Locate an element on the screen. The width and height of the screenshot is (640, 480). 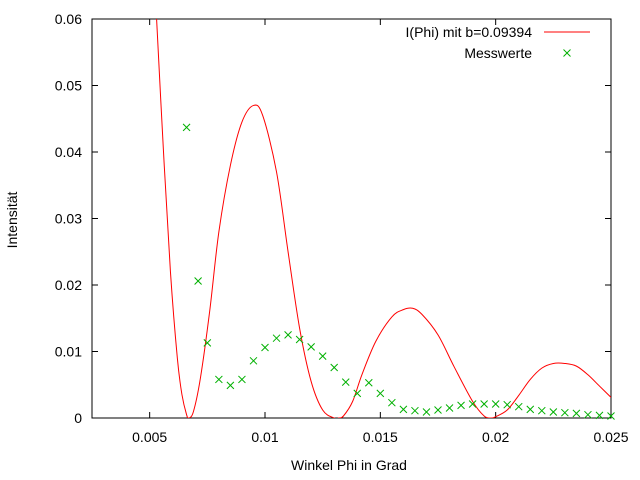
x-tick-label: 0.01 is located at coordinates (264, 437).